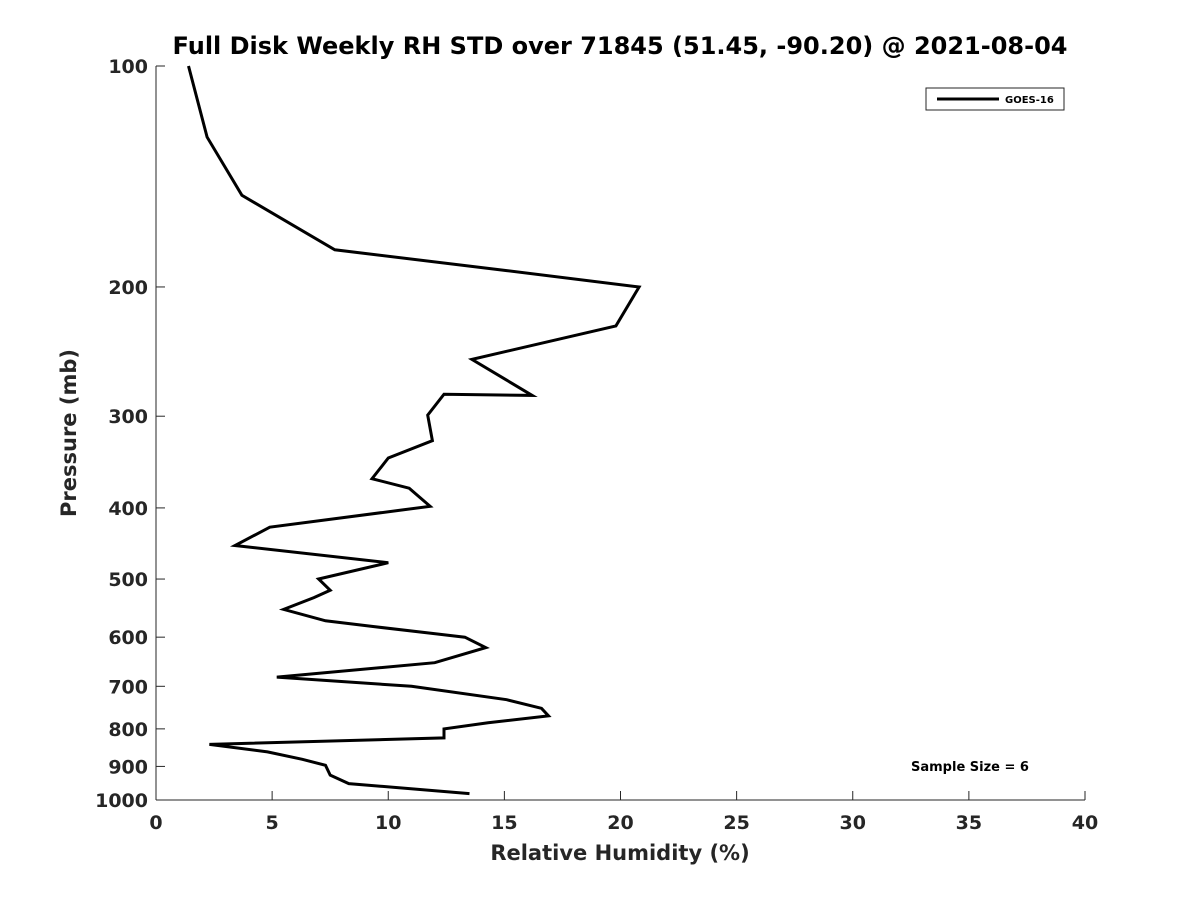 This screenshot has height=900, width=1200. Describe the element at coordinates (1085, 823) in the screenshot. I see `x-tick-label: 40` at that location.